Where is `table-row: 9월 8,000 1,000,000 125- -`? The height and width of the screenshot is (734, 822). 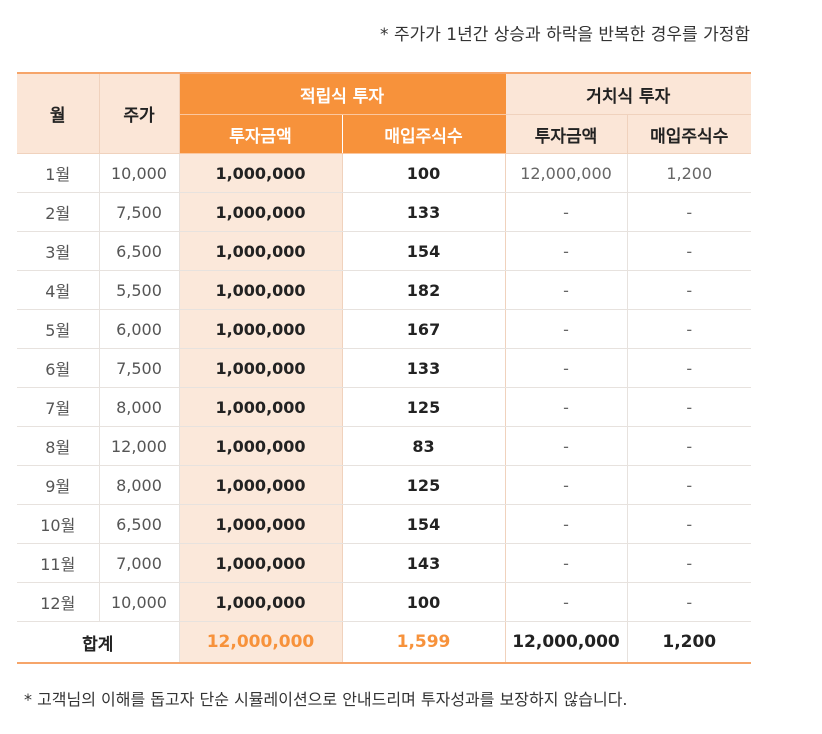
table-row: 9월 8,000 1,000,000 125- - is located at coordinates (384, 485).